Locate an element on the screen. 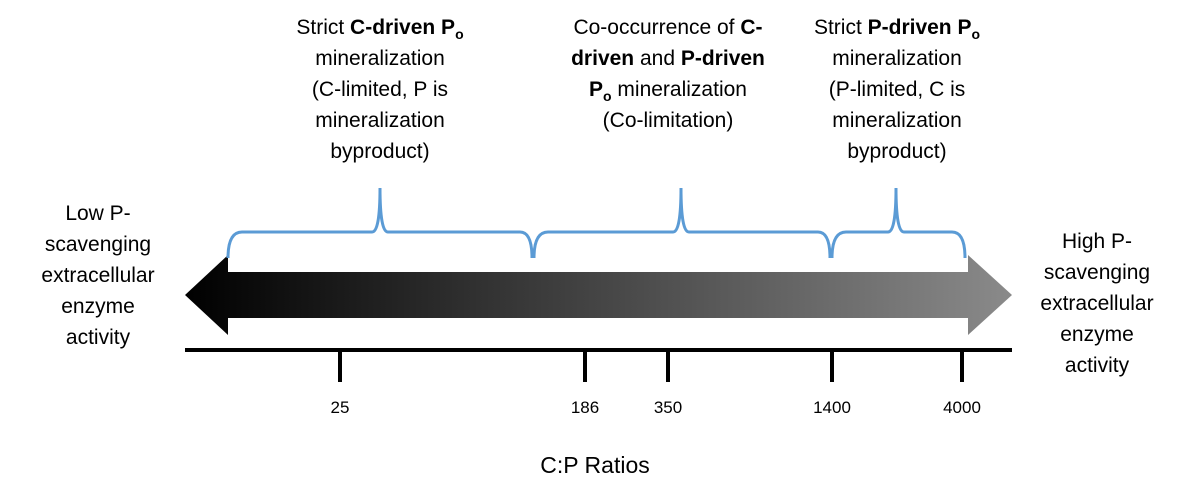  text-line: (C-limited, P is is located at coordinates (379, 89).